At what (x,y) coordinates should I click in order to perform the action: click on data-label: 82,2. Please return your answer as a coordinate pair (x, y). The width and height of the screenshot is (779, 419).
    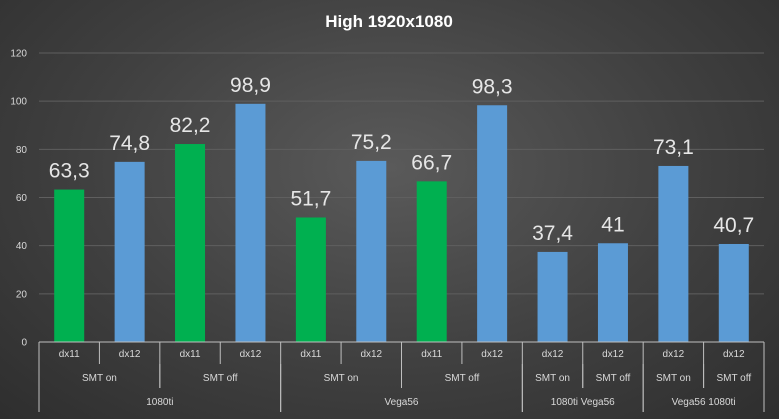
    Looking at the image, I should click on (190, 125).